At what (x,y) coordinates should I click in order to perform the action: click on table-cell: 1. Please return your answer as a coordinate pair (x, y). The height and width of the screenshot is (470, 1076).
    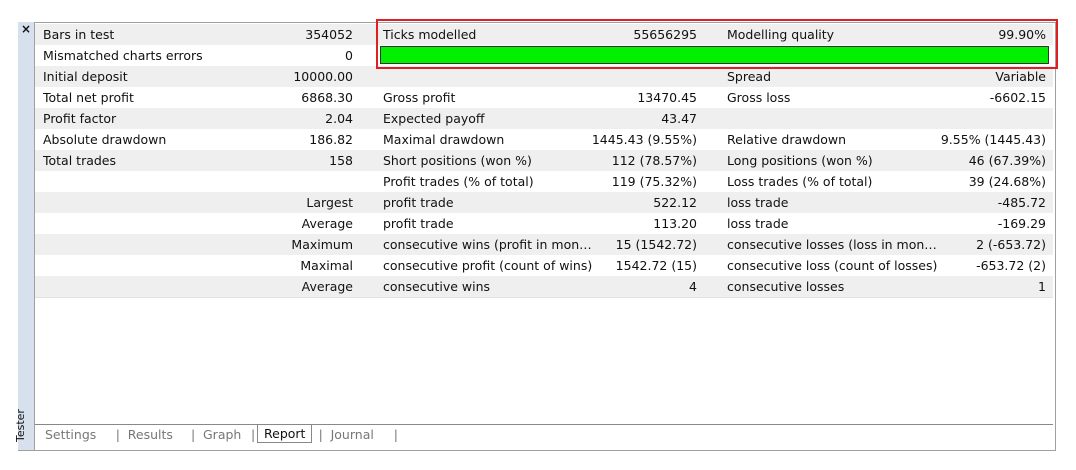
    Looking at the image, I should click on (1042, 286).